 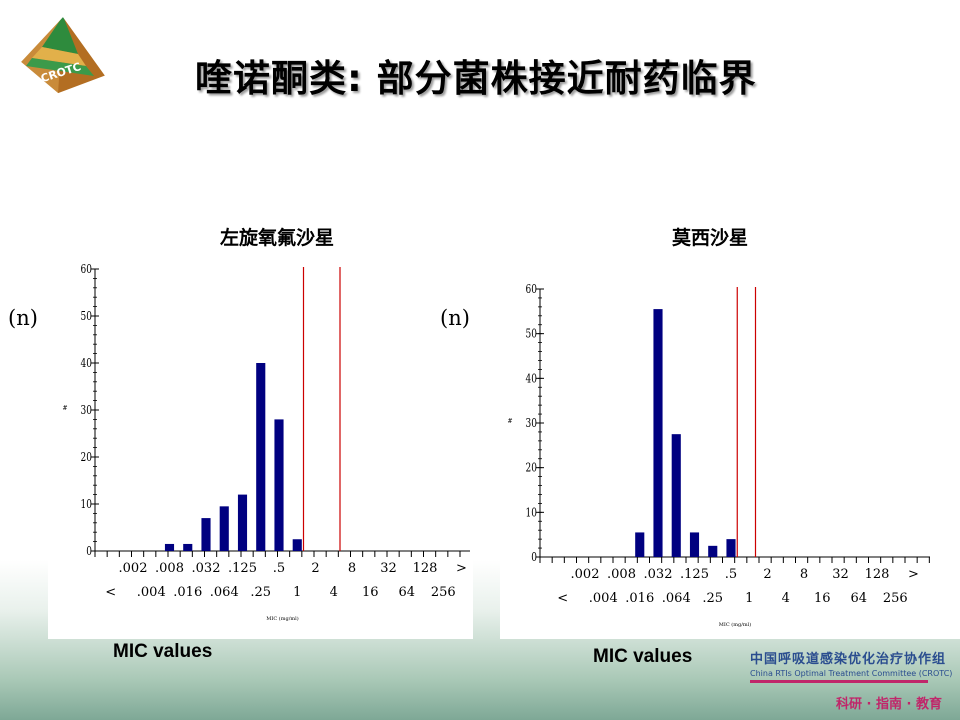 What do you see at coordinates (455, 318) in the screenshot?
I see `y-unit-label-right: (n)` at bounding box center [455, 318].